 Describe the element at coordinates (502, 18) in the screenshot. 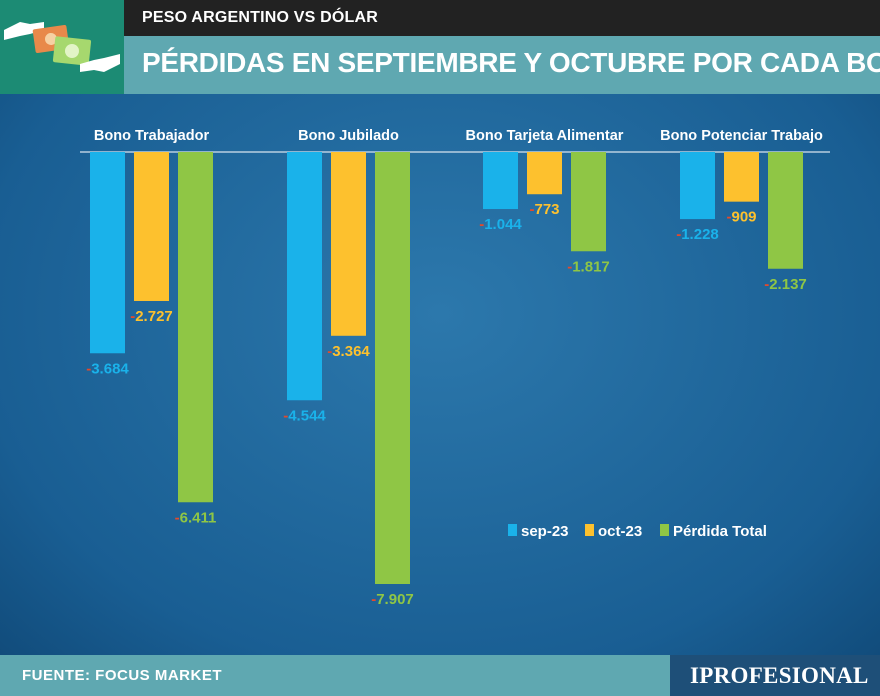

I see `header-kicker-bar: PESO ARGENTINO VS DÓLAR` at that location.